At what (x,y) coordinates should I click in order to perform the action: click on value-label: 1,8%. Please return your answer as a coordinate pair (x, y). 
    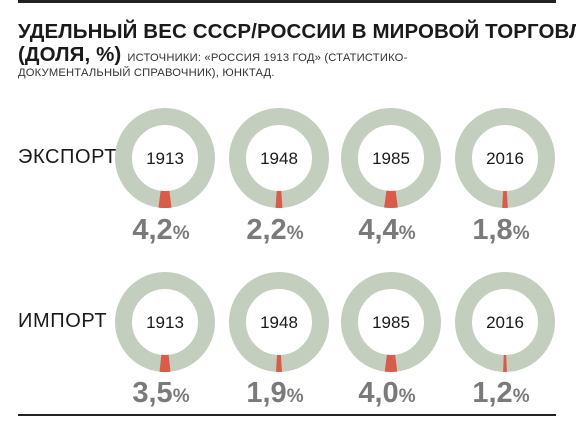
    Looking at the image, I should click on (500, 230).